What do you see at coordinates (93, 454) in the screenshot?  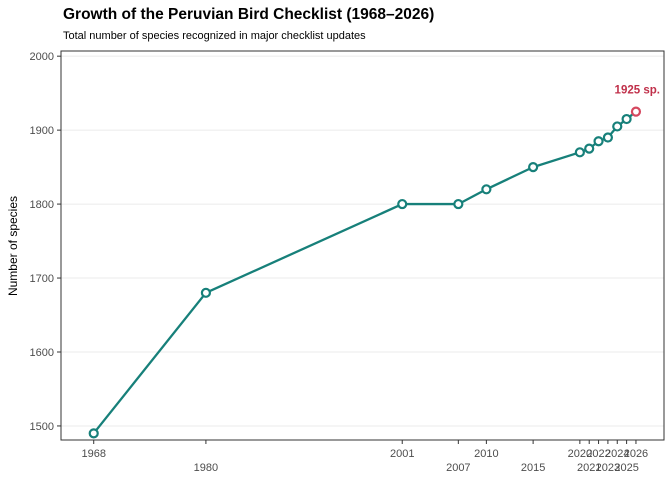 I see `x-tick-label-1968: 1968` at bounding box center [93, 454].